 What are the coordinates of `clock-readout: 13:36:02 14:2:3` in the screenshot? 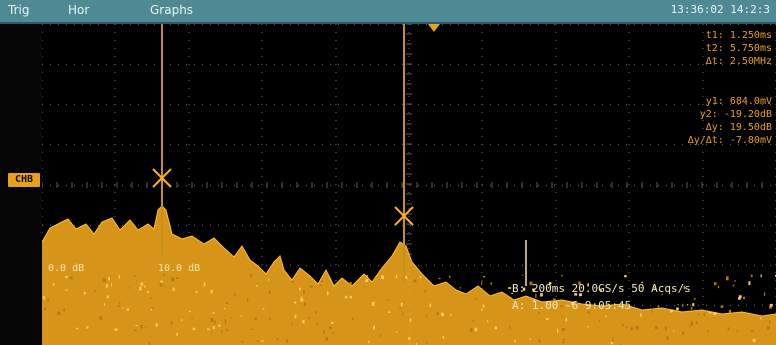 It's located at (720, 9).